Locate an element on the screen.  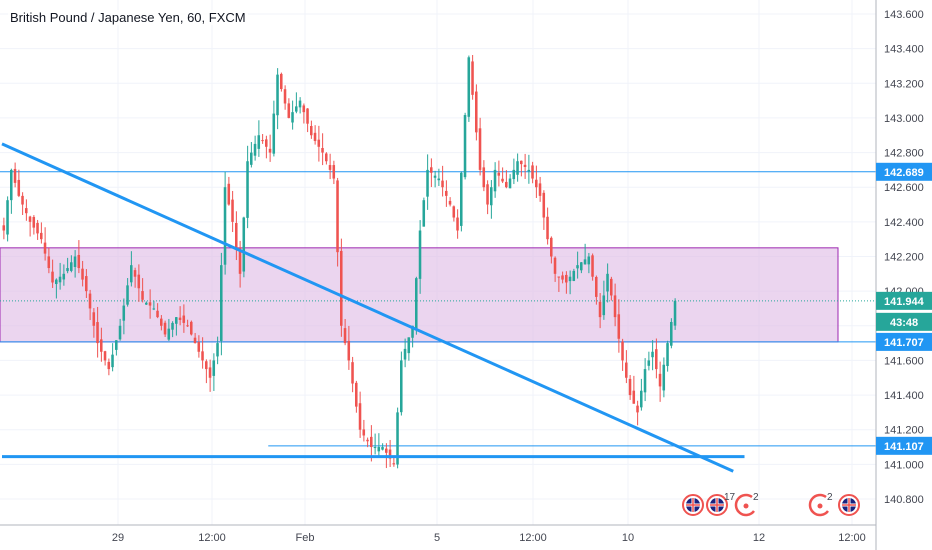
time-tick-label: 12 is located at coordinates (759, 538).